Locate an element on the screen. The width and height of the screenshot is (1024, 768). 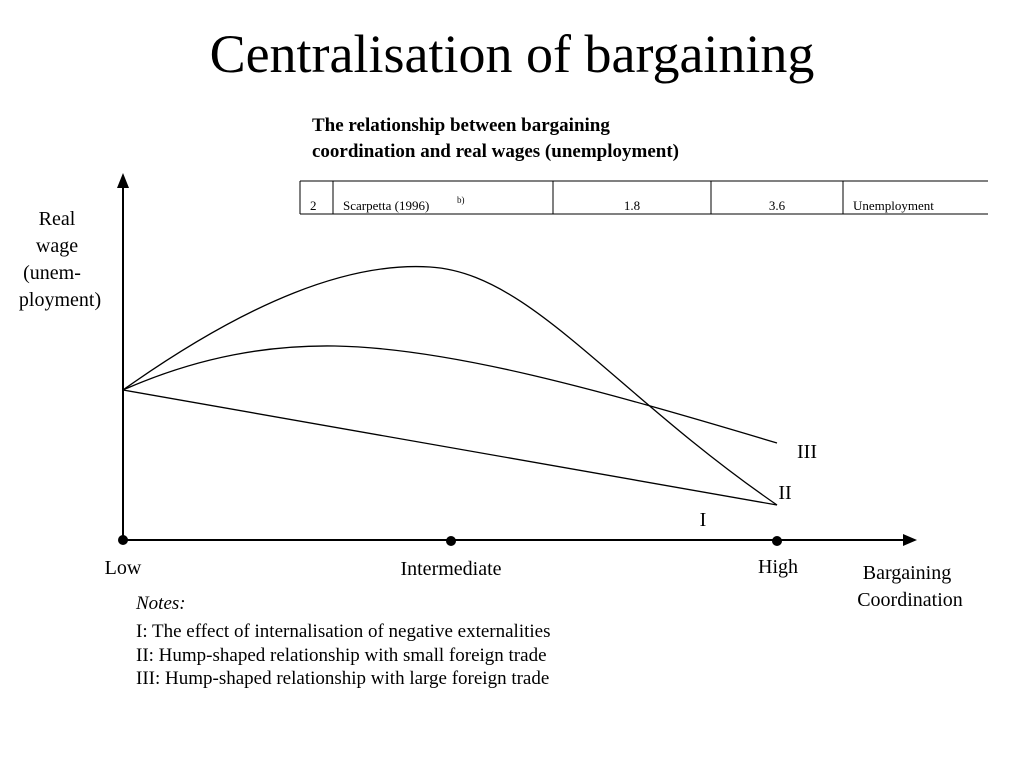
table-caption: The relationship between bargaining is located at coordinates (461, 125).